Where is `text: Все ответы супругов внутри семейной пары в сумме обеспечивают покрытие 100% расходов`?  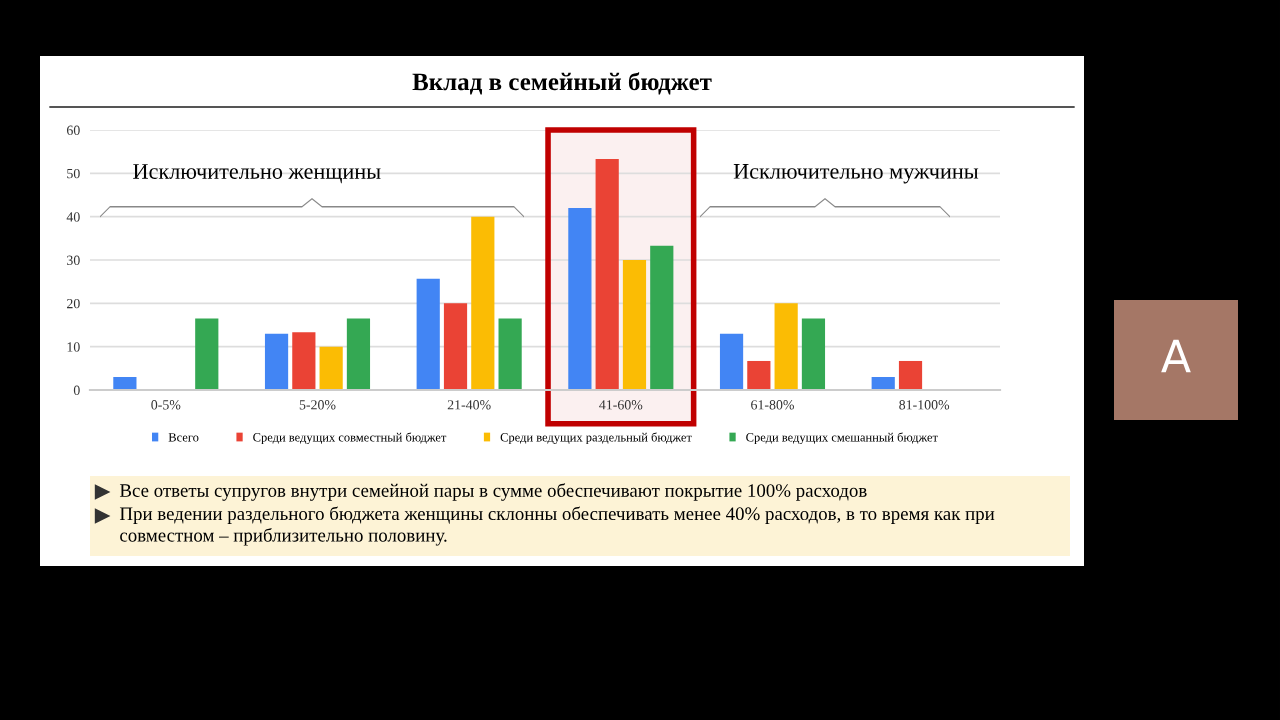 text: Все ответы супругов внутри семейной пары в сумме обеспечивают покрытие 100% расходов is located at coordinates (493, 492).